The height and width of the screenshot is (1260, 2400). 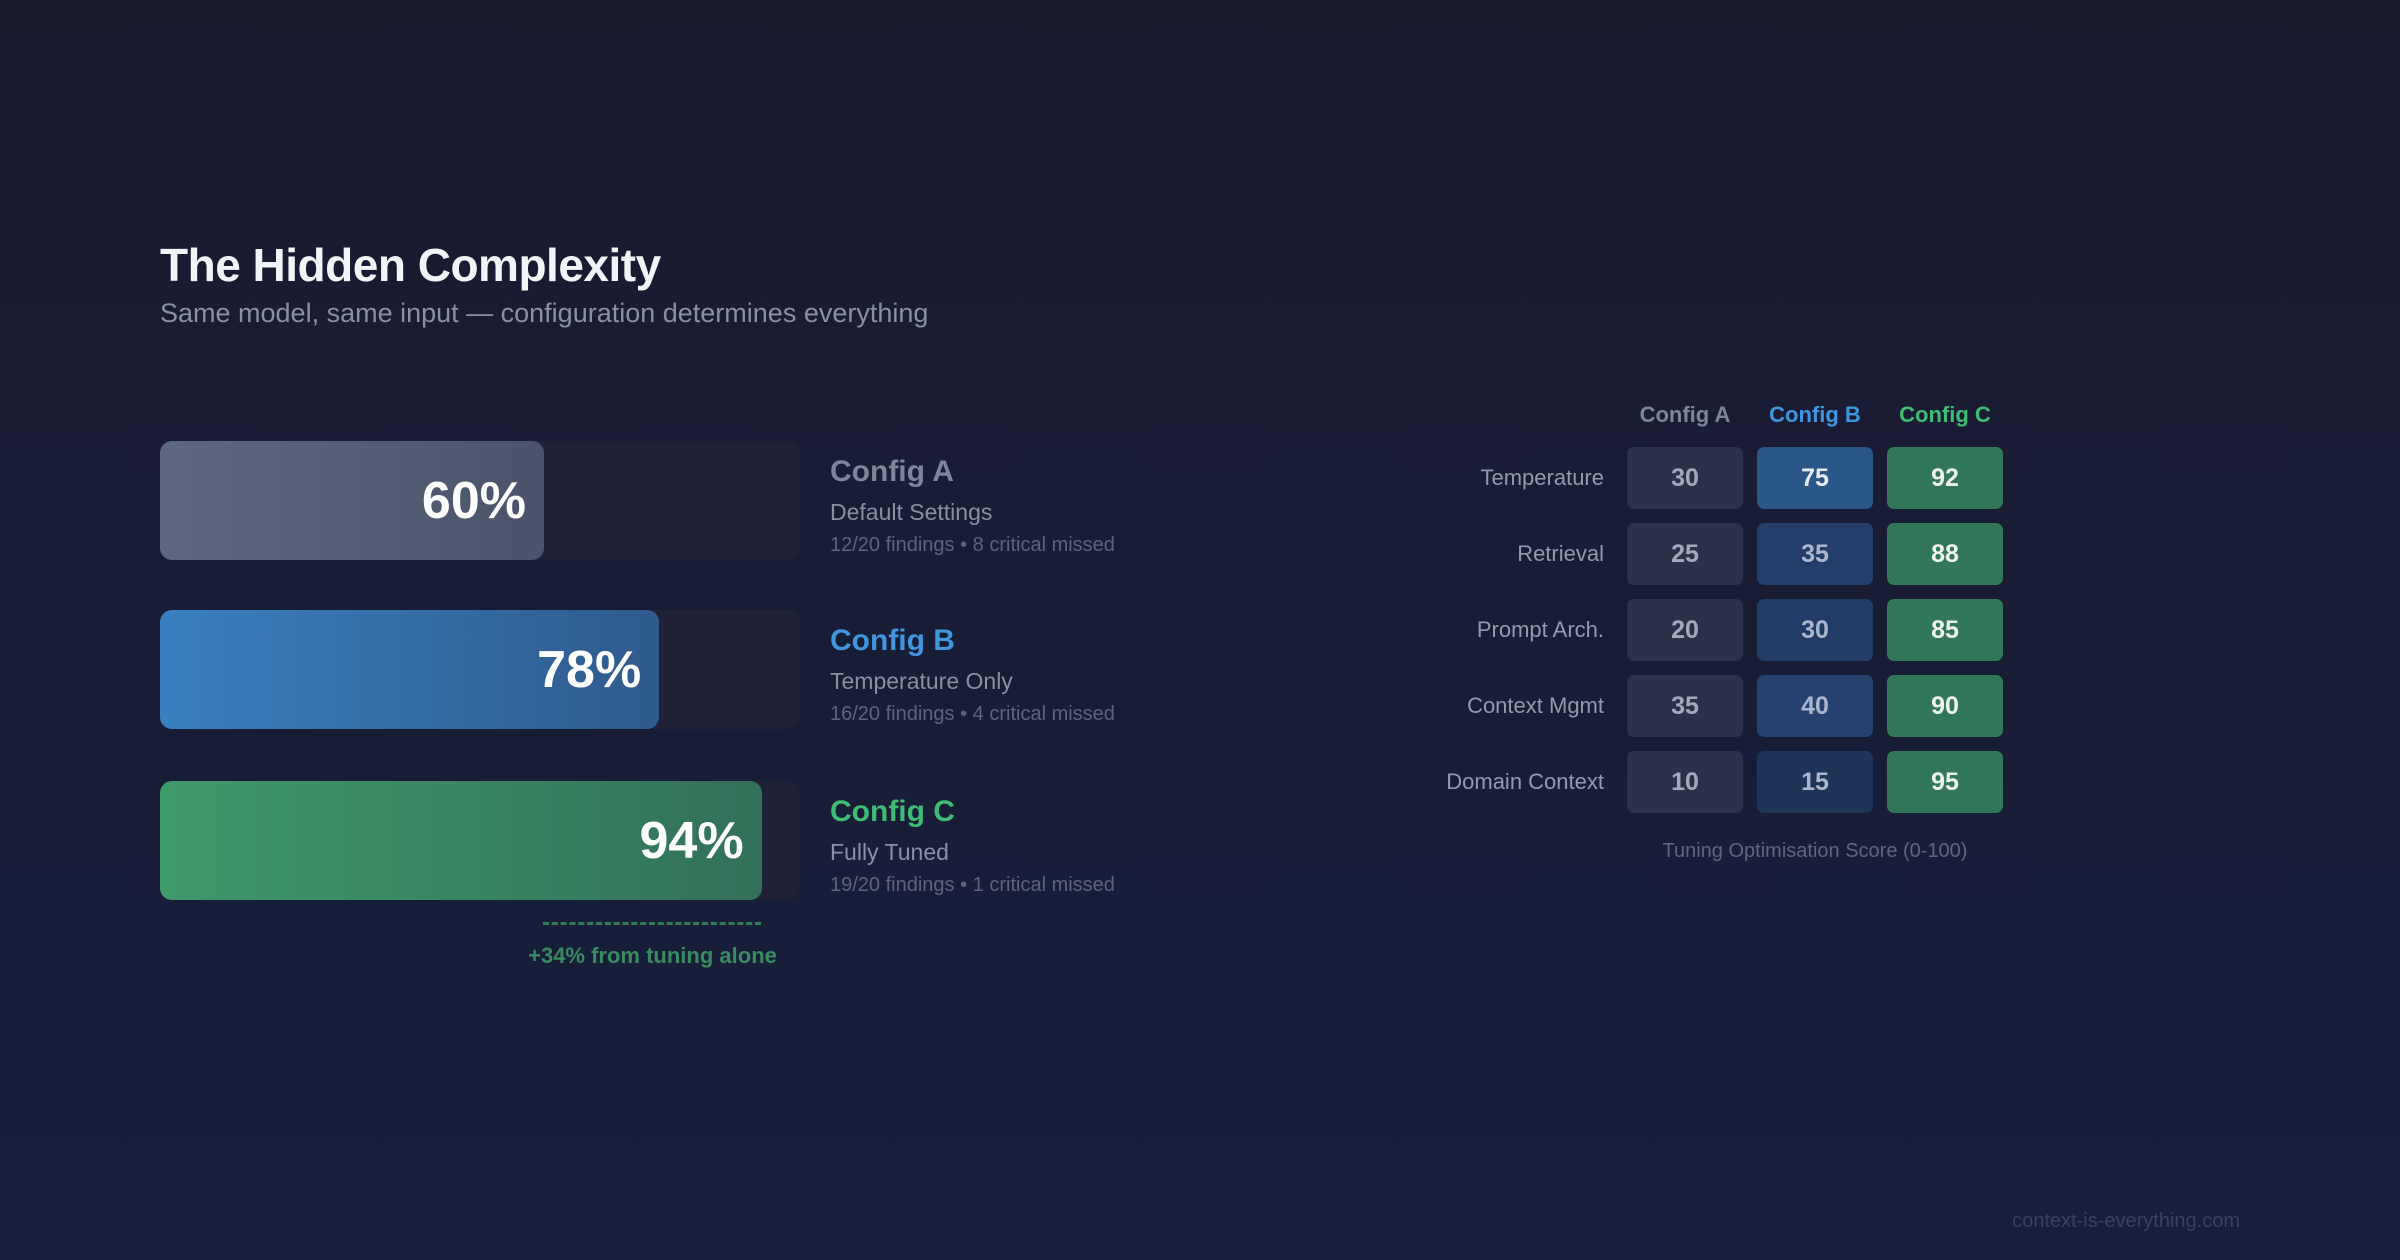 I want to click on config-name: Config B, so click(x=892, y=640).